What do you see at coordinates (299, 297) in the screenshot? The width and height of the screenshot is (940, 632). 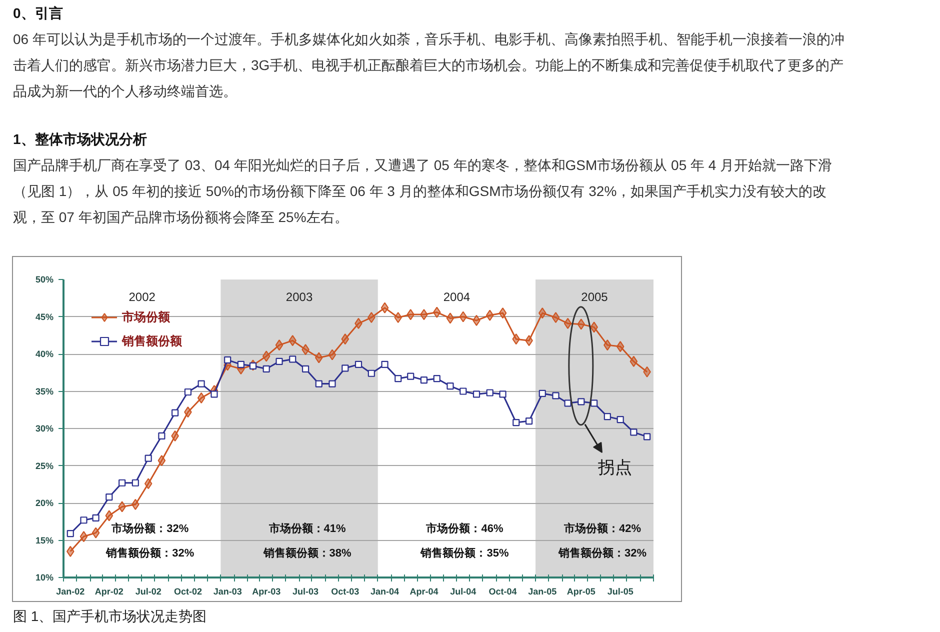 I see `band-label: 2003` at bounding box center [299, 297].